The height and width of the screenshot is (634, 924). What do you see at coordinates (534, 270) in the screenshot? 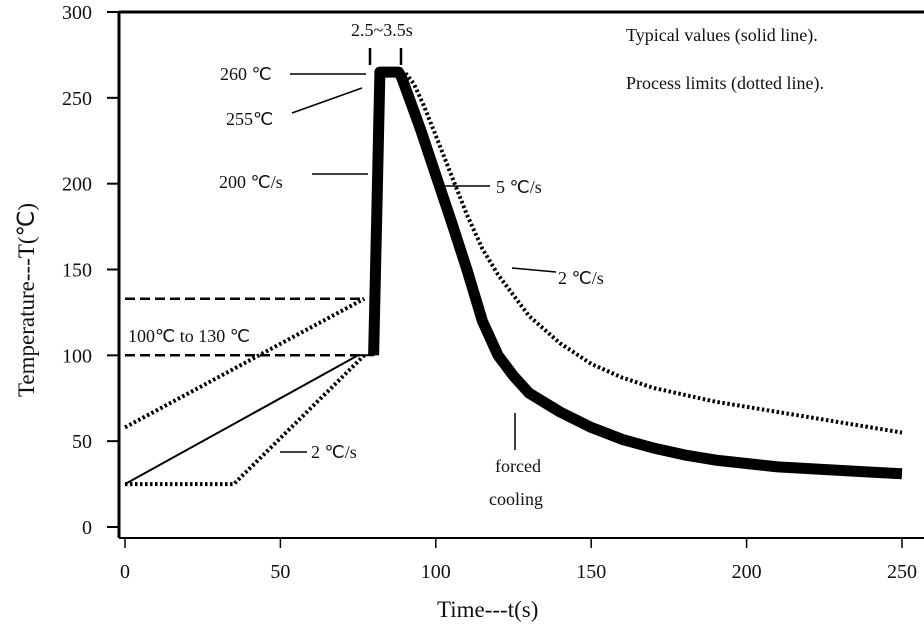
I see `leader-2cs-upper` at bounding box center [534, 270].